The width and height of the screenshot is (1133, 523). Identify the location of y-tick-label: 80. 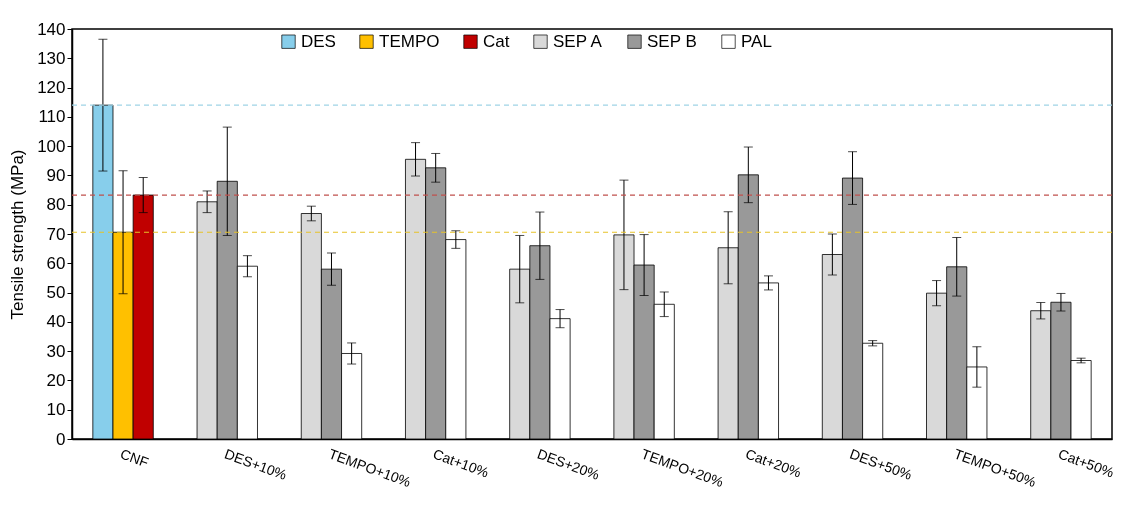
(56, 205).